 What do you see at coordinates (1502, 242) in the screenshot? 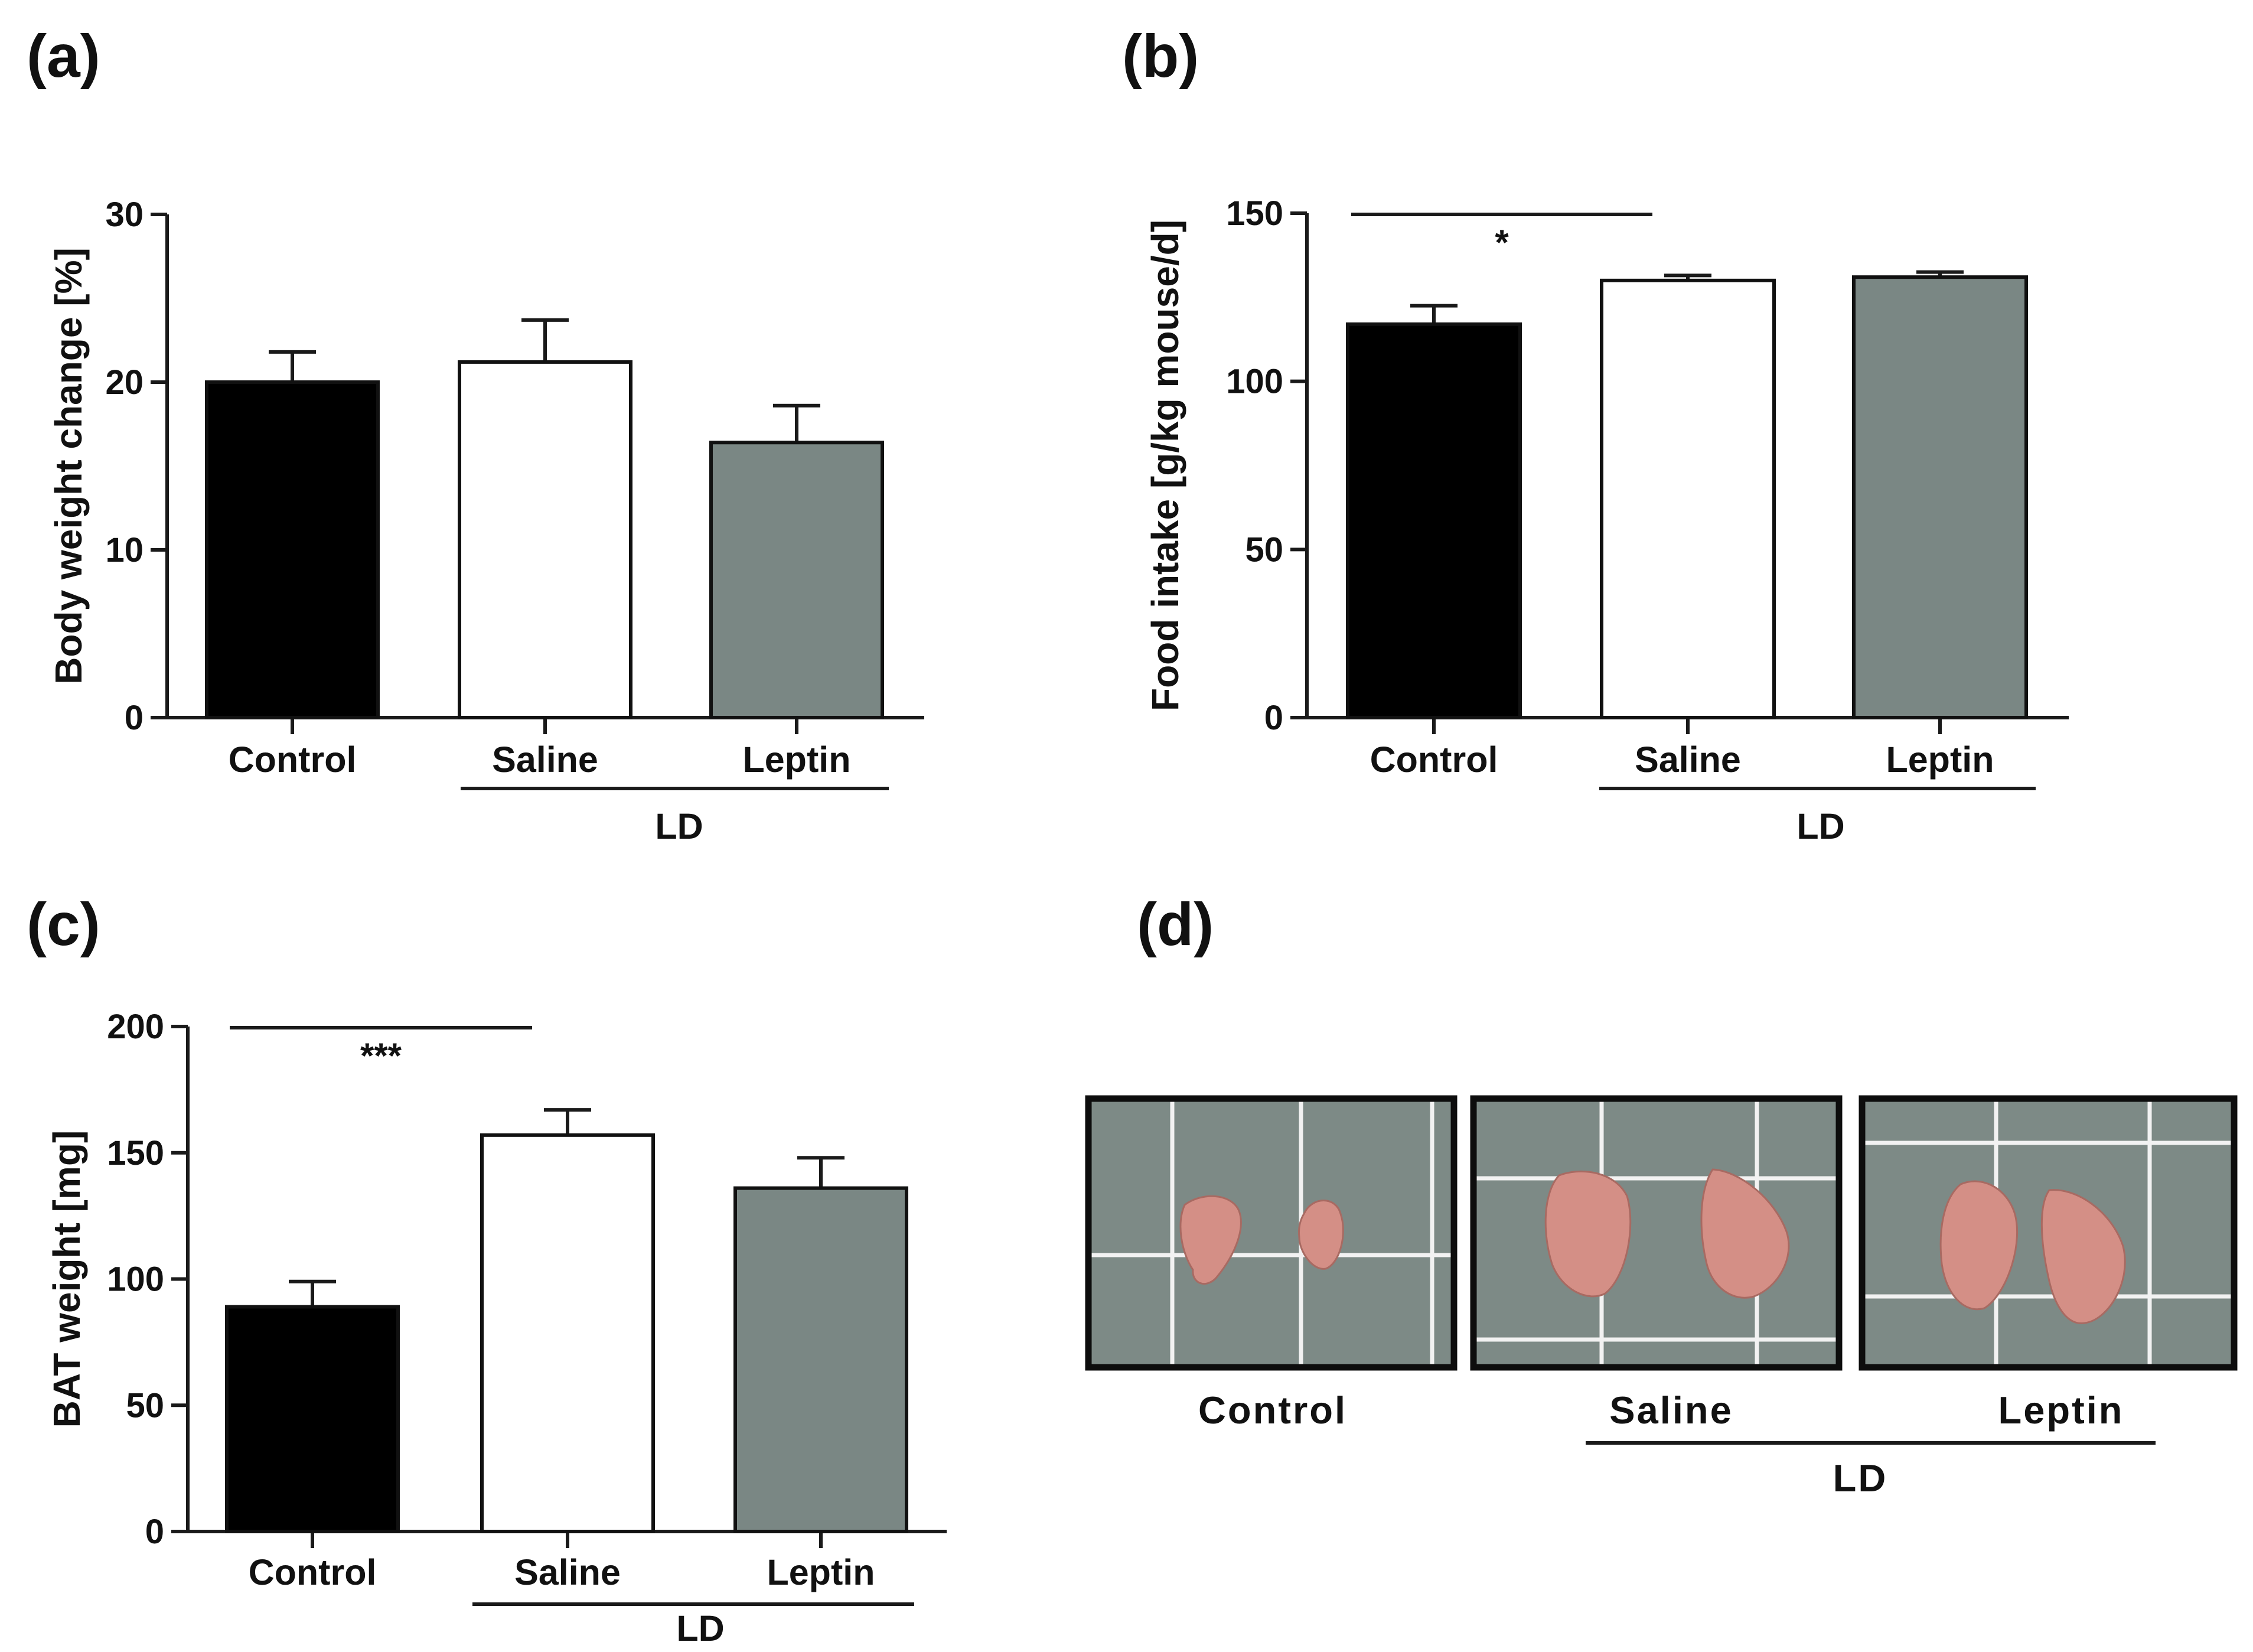
I see `significance-label: *` at bounding box center [1502, 242].